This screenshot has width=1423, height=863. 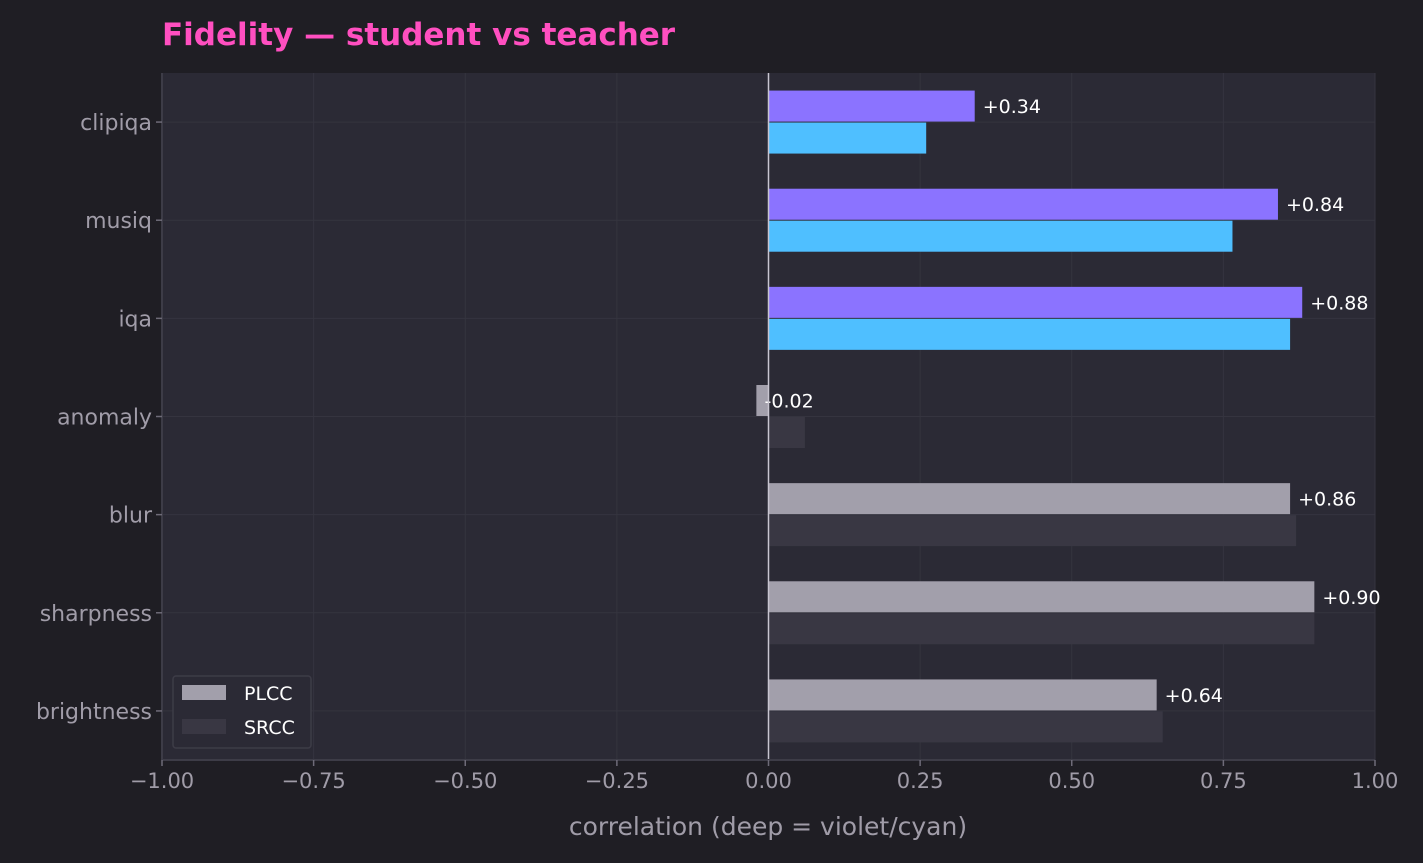 I want to click on category-label-blur: blur, so click(x=131, y=516).